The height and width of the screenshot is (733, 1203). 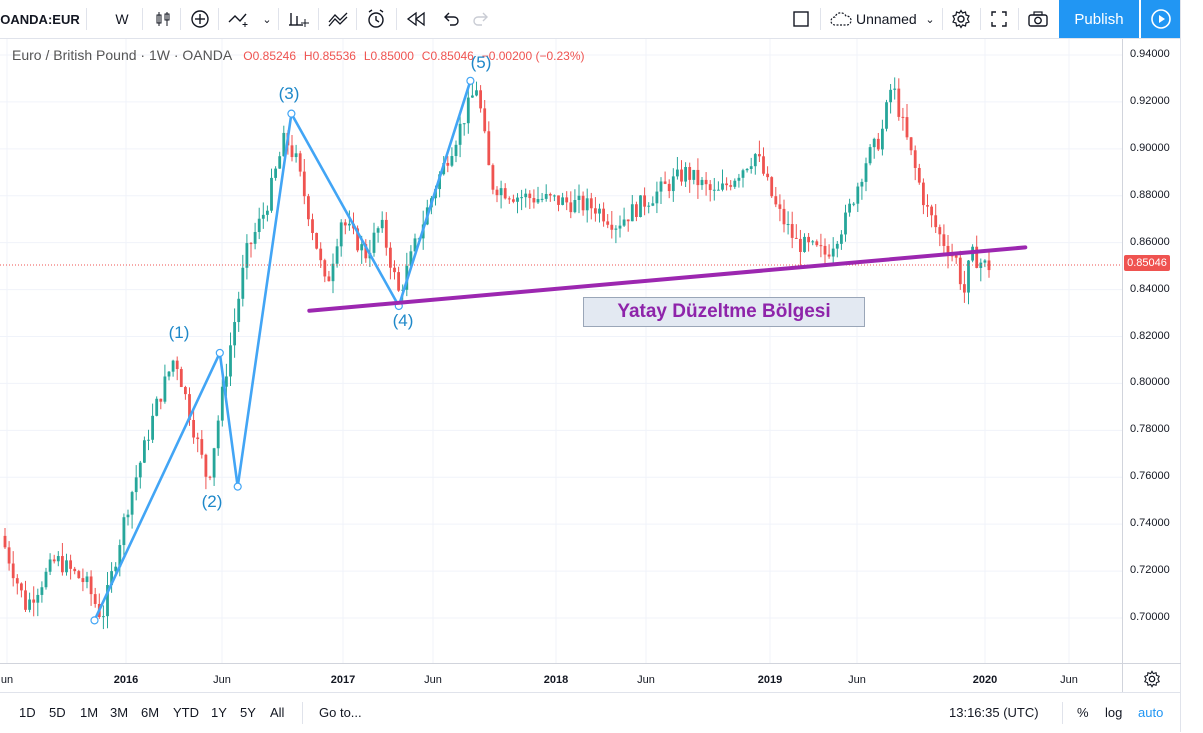 What do you see at coordinates (298, 19) in the screenshot?
I see `bar-tool-icon` at bounding box center [298, 19].